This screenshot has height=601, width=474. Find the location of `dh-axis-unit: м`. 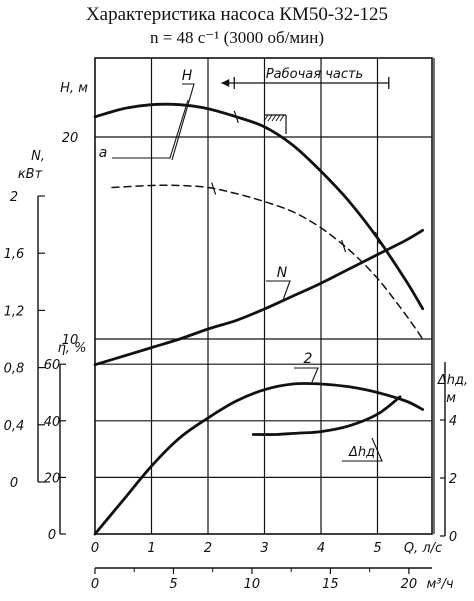

dh-axis-unit: м is located at coordinates (451, 398).